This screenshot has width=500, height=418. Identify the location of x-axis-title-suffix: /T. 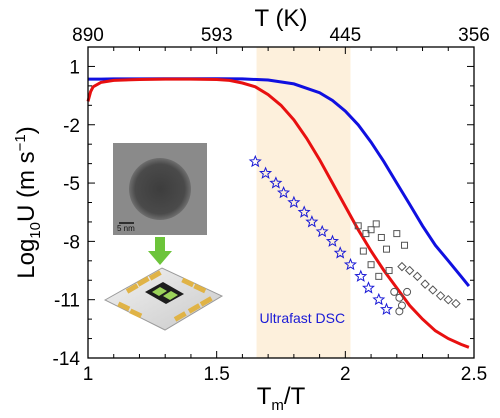
(295, 396).